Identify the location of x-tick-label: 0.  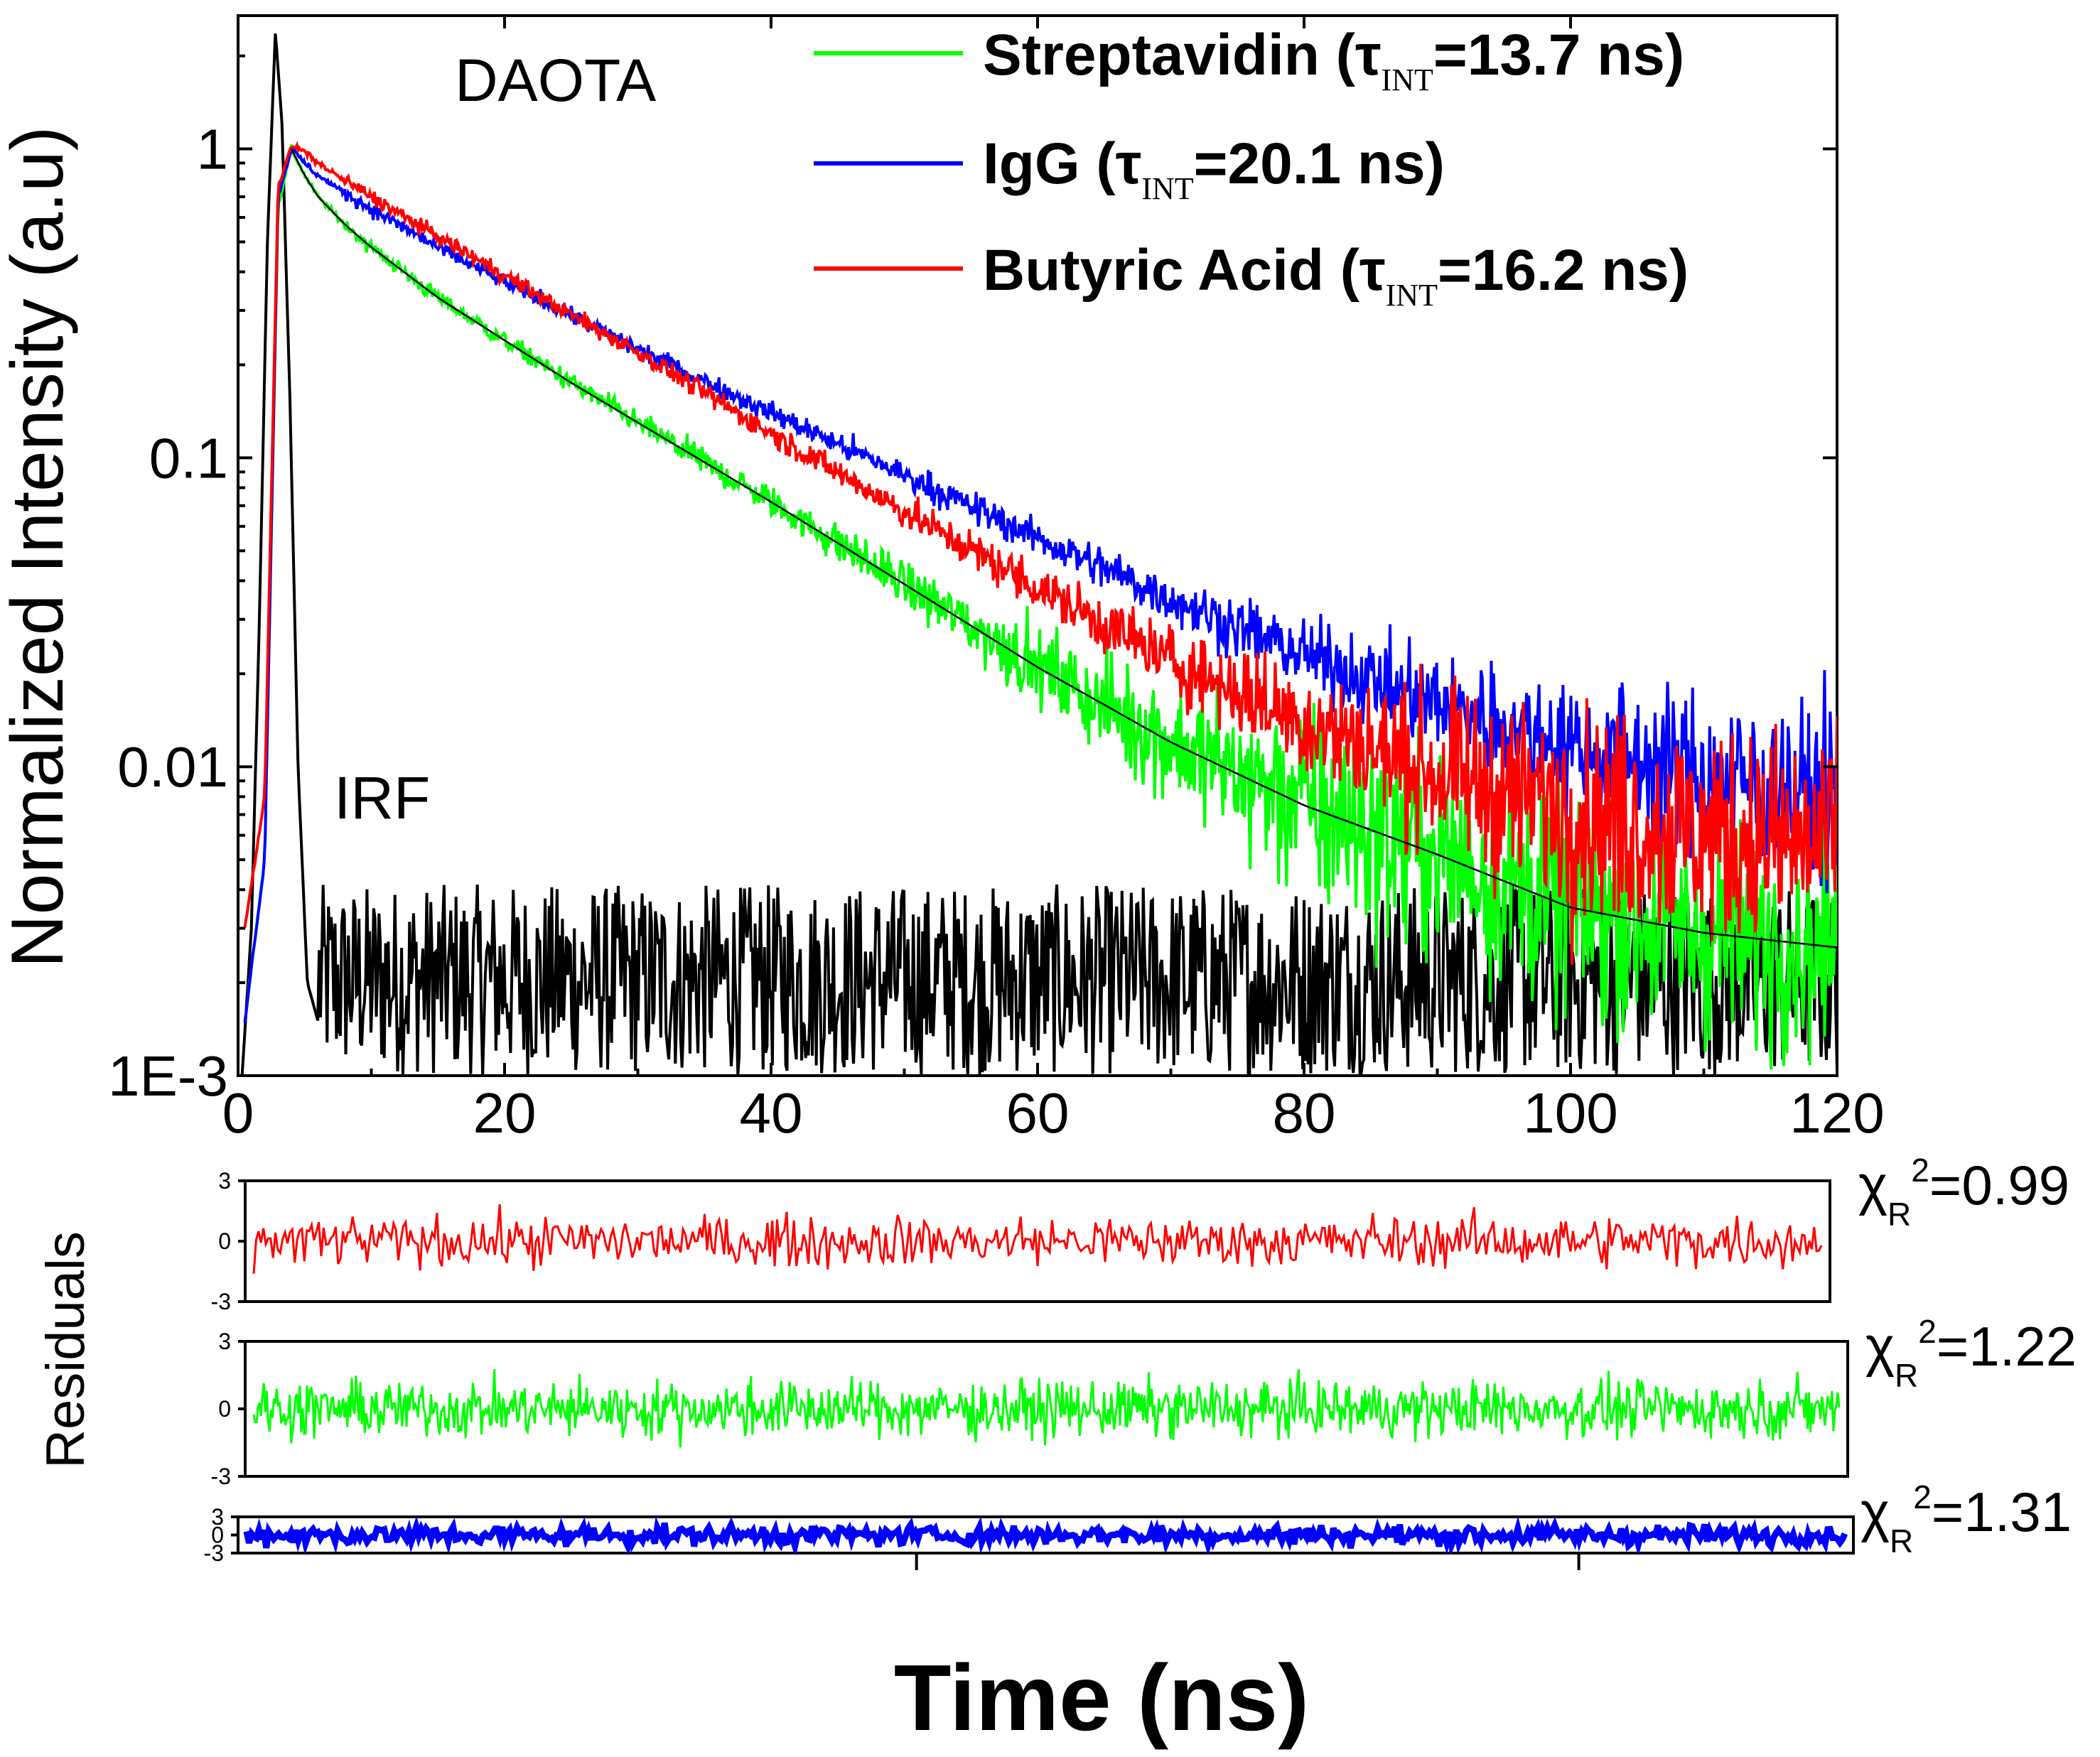
(238, 1113).